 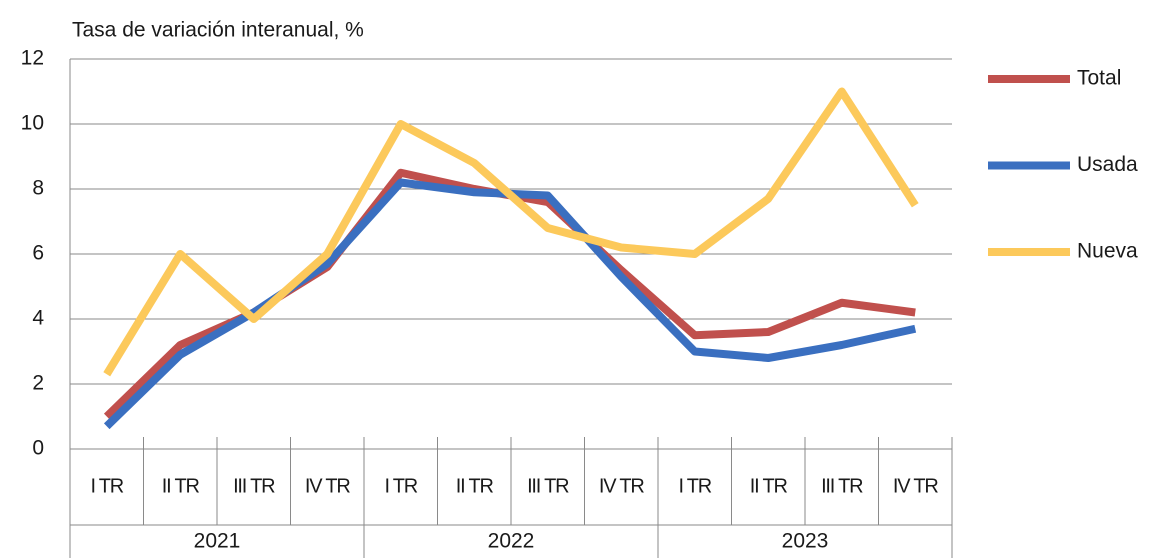 I want to click on year-label: 2023, so click(x=805, y=541).